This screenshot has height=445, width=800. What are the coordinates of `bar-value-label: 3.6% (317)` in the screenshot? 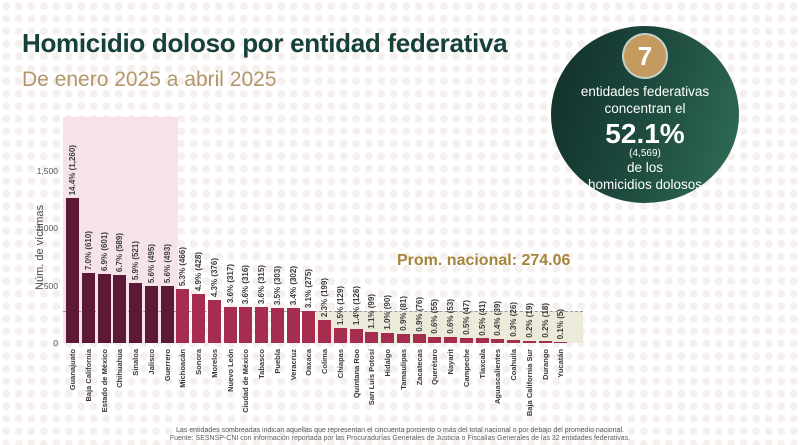 It's located at (230, 284).